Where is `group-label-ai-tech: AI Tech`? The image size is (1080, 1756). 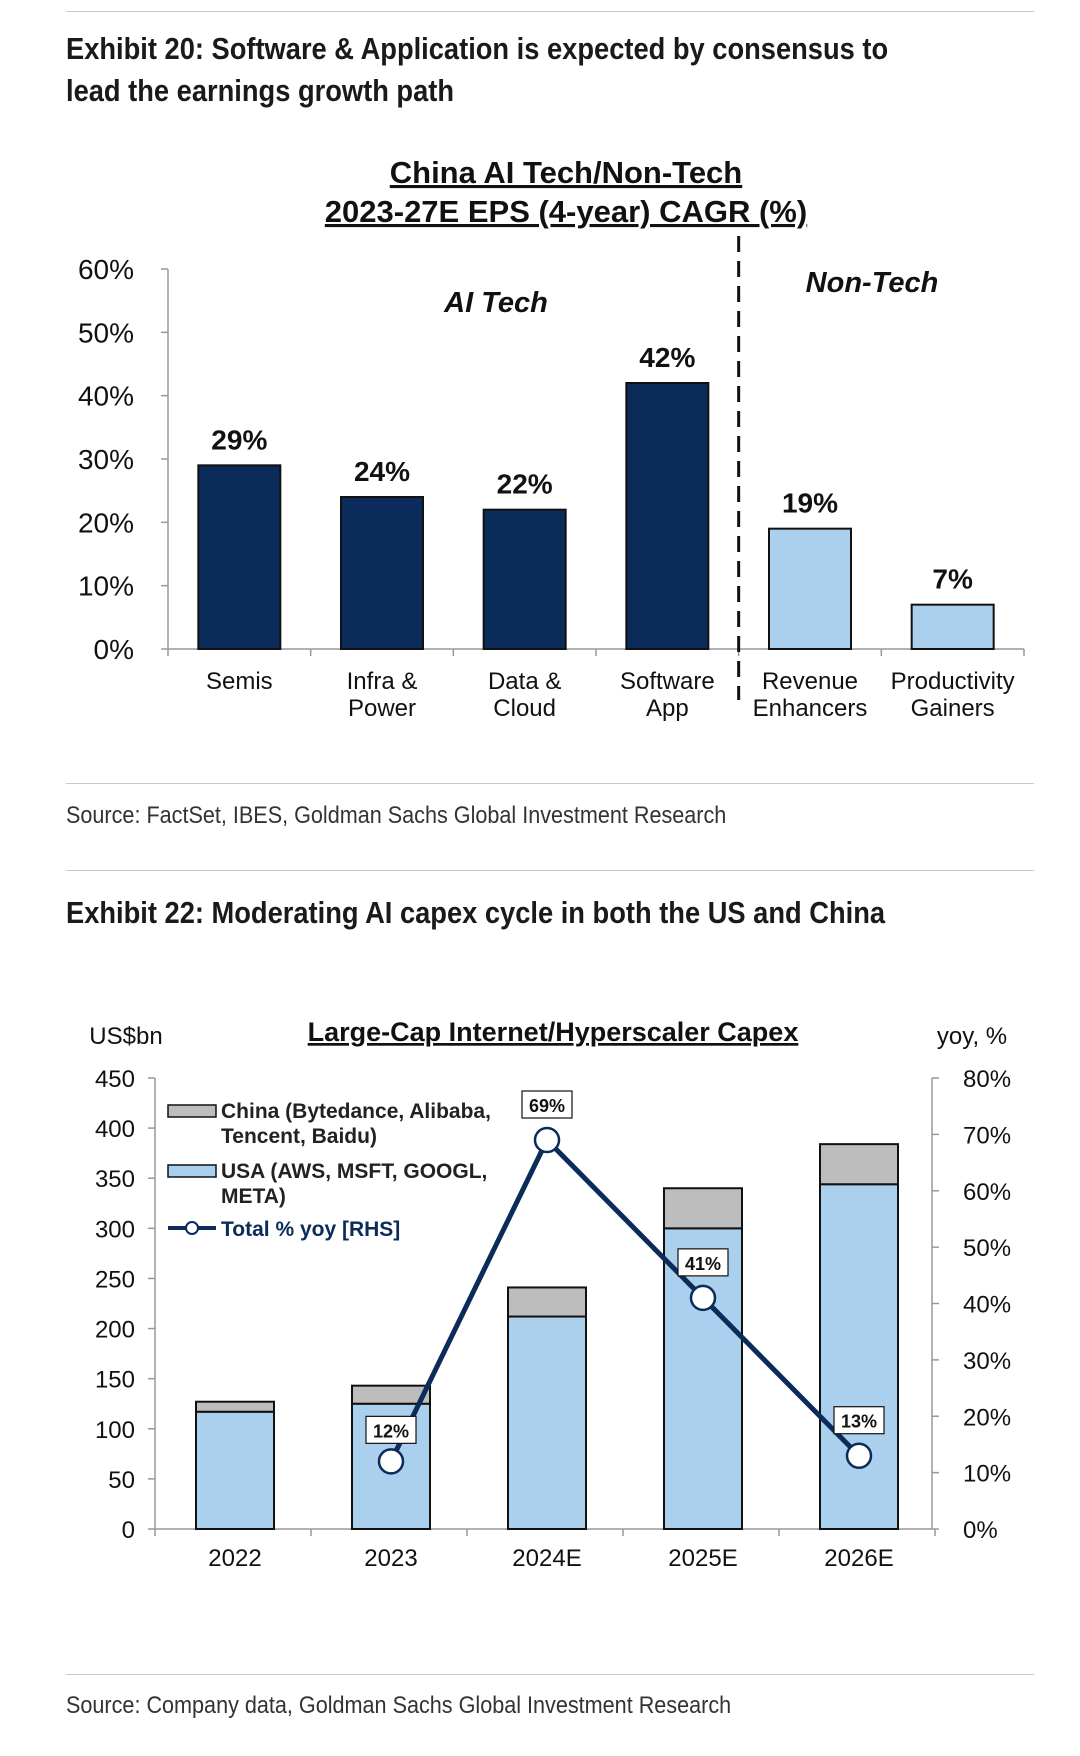
group-label-ai-tech: AI Tech is located at coordinates (495, 303).